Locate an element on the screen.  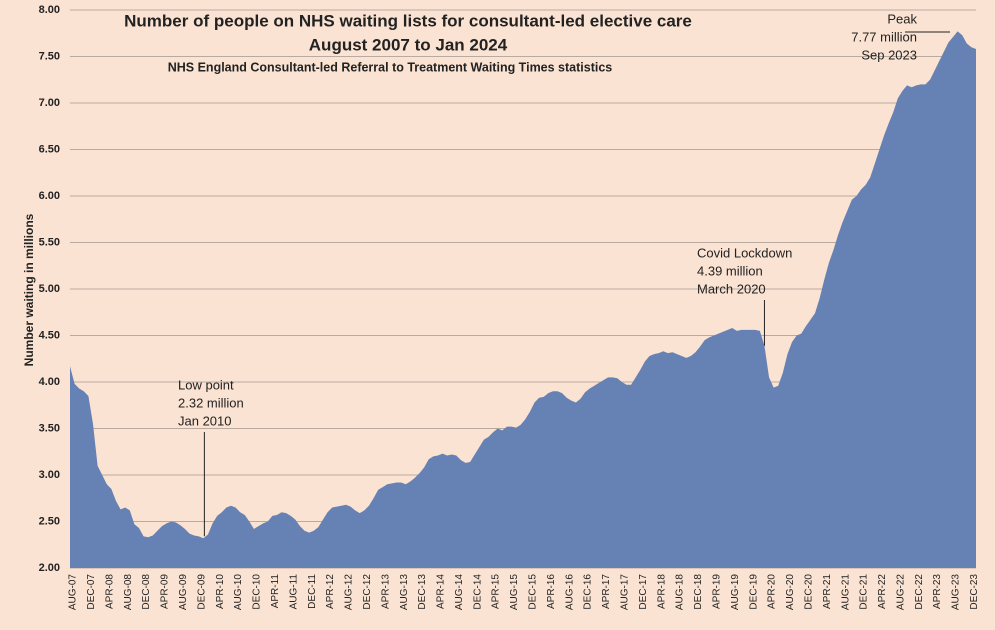
y-tick-label: 5.50 is located at coordinates (49, 242).